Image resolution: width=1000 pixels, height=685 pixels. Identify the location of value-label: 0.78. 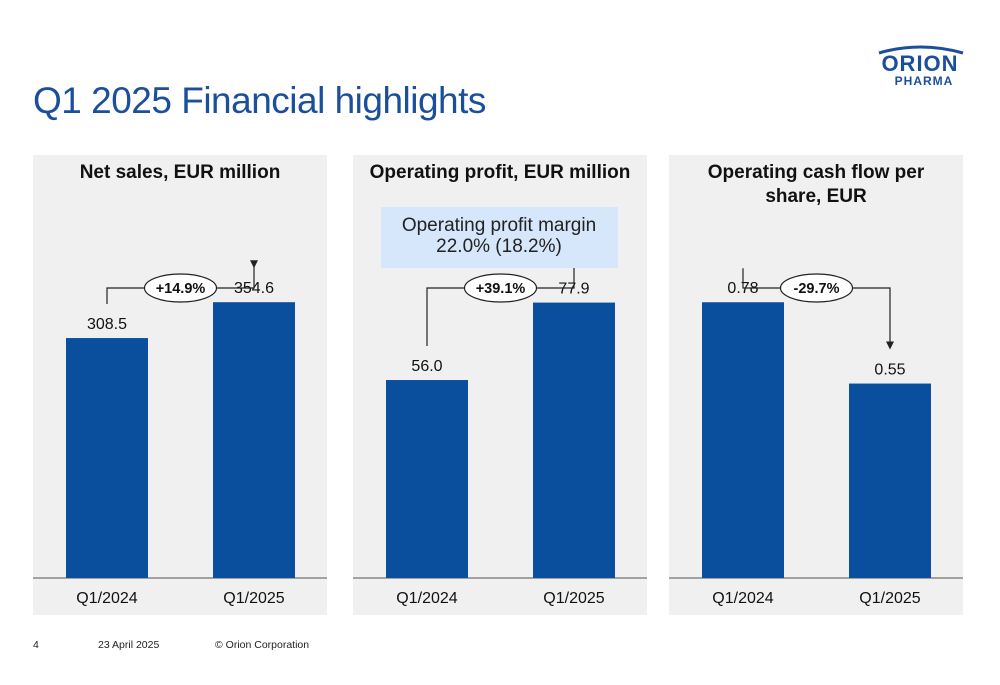
(742, 288).